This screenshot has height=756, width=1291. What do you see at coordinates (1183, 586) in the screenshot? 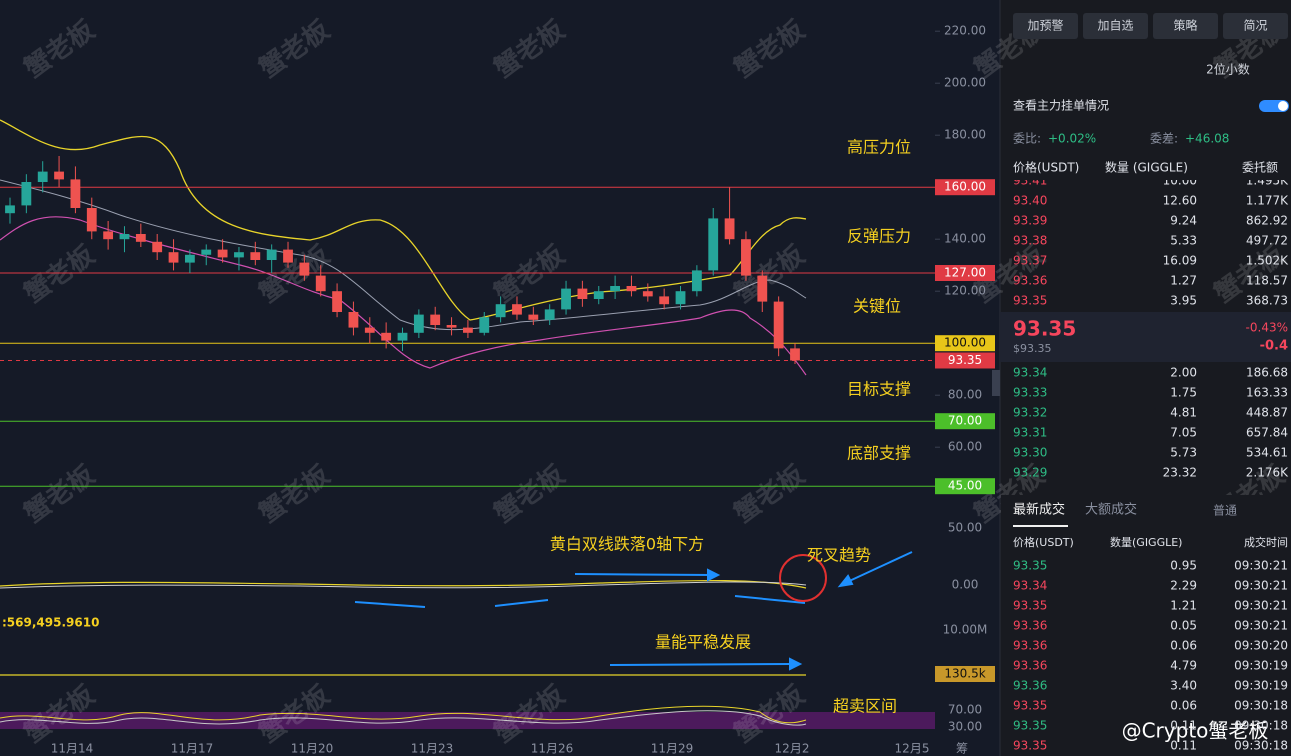
I see `trade-qty: 2.29` at bounding box center [1183, 586].